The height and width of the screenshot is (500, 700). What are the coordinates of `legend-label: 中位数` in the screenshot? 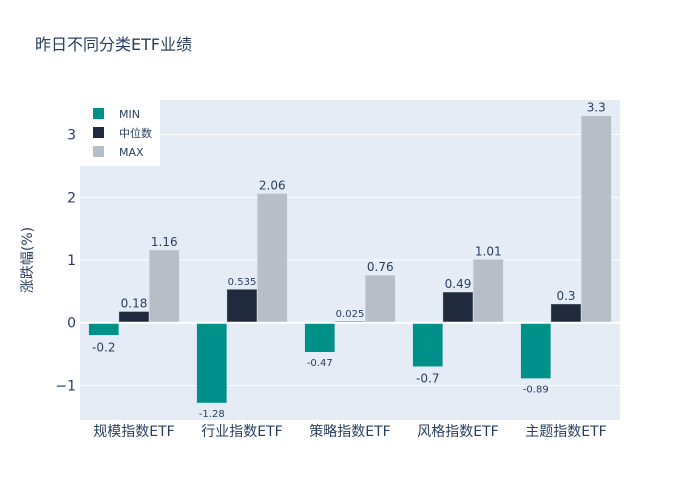 It's located at (135, 133).